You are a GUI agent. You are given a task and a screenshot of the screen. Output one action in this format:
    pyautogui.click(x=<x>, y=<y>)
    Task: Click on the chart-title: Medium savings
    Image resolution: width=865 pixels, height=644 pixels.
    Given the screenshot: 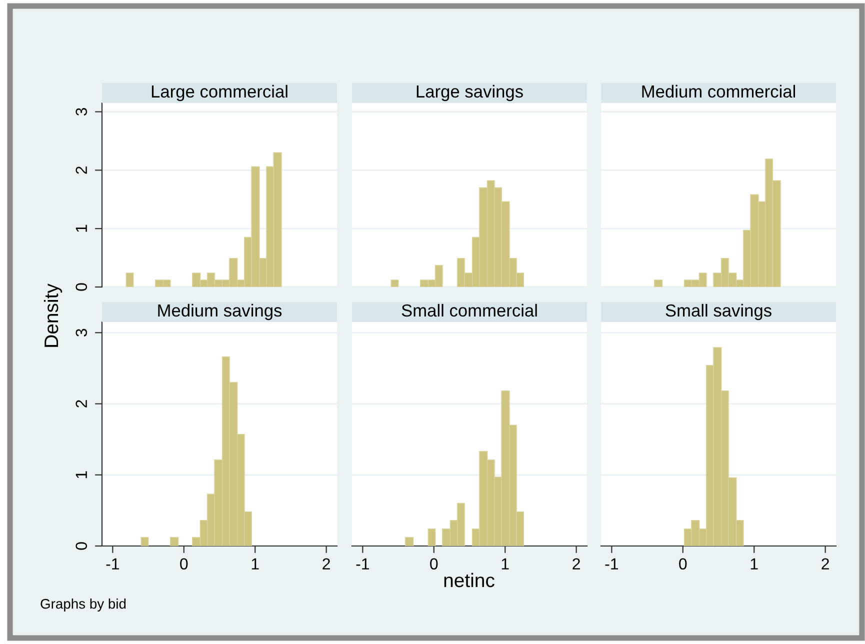 What is the action you would take?
    pyautogui.click(x=220, y=312)
    